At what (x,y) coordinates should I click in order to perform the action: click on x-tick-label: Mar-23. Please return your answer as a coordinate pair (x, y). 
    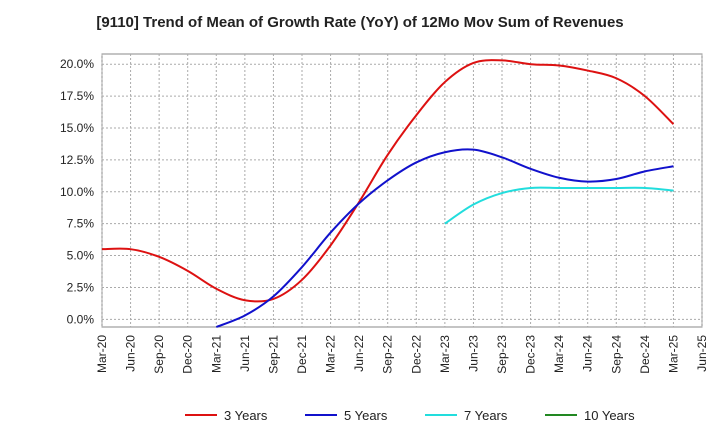
    Looking at the image, I should click on (445, 354).